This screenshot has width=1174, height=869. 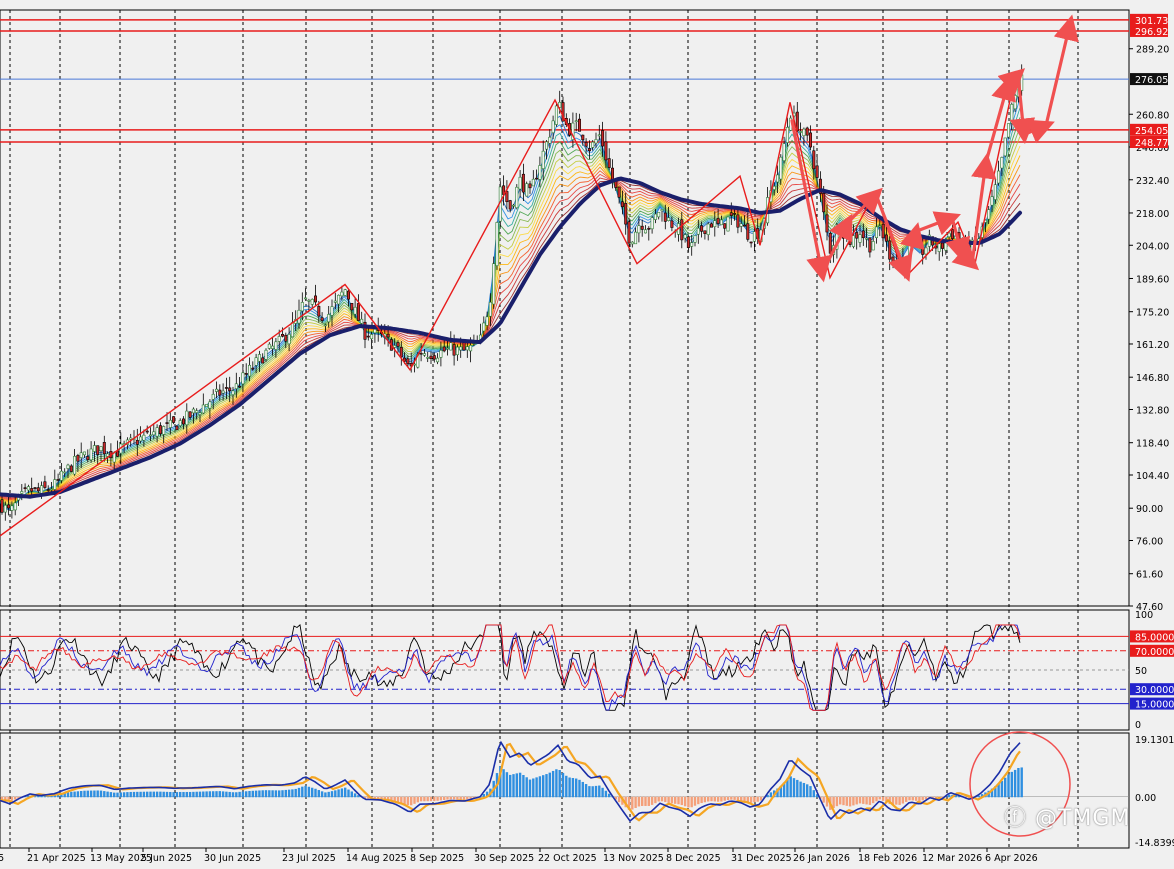 I want to click on price-axis-label: 218.00, so click(x=1152, y=214).